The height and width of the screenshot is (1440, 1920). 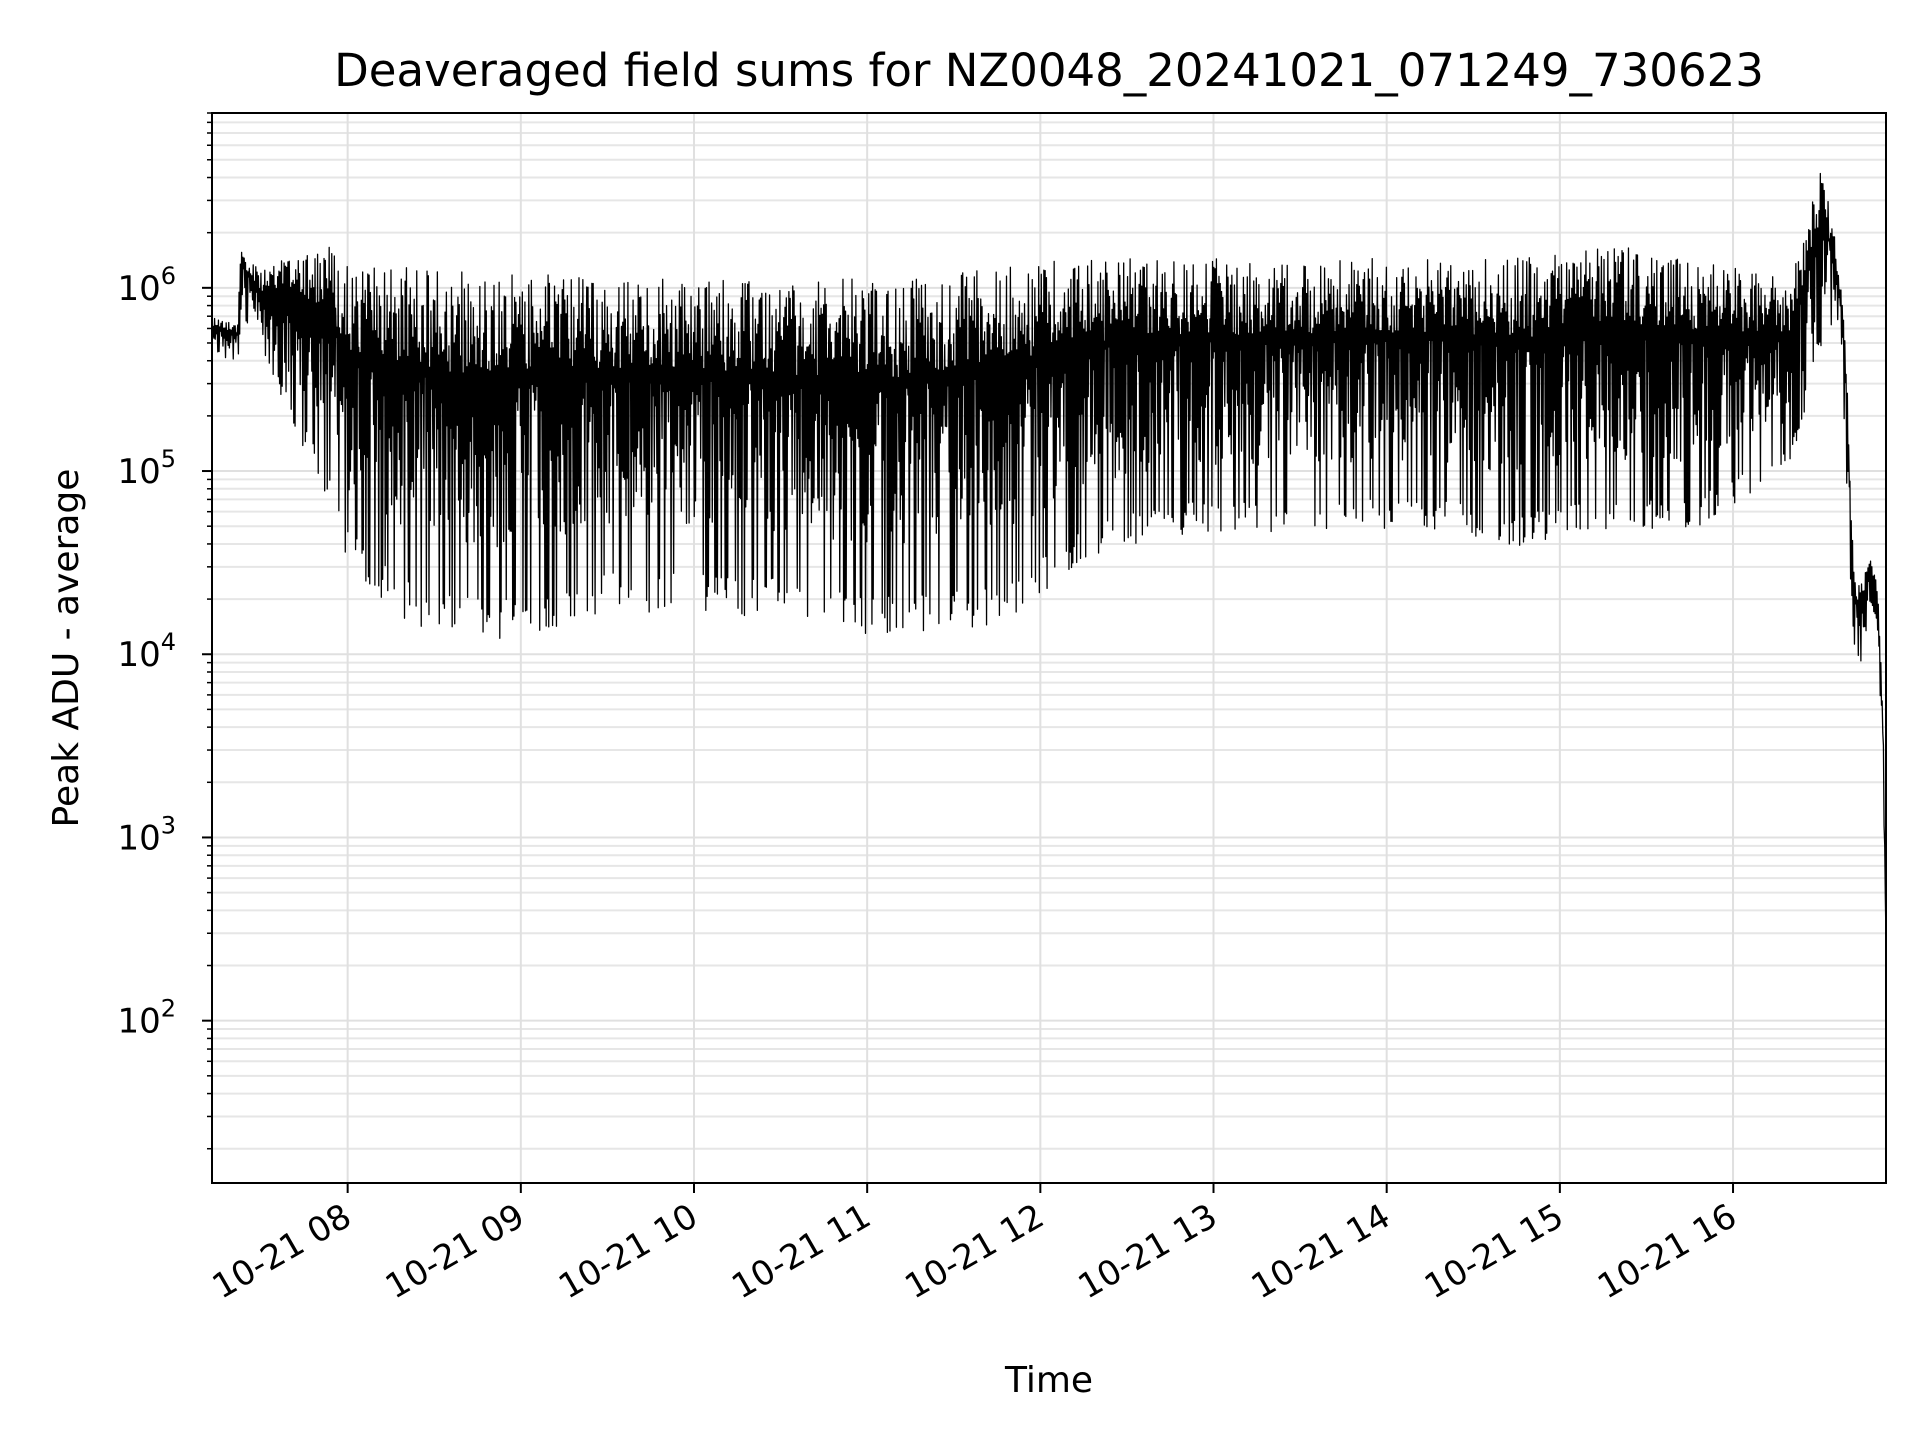 I want to click on y-tick-label: 10⁴, so click(x=146, y=651).